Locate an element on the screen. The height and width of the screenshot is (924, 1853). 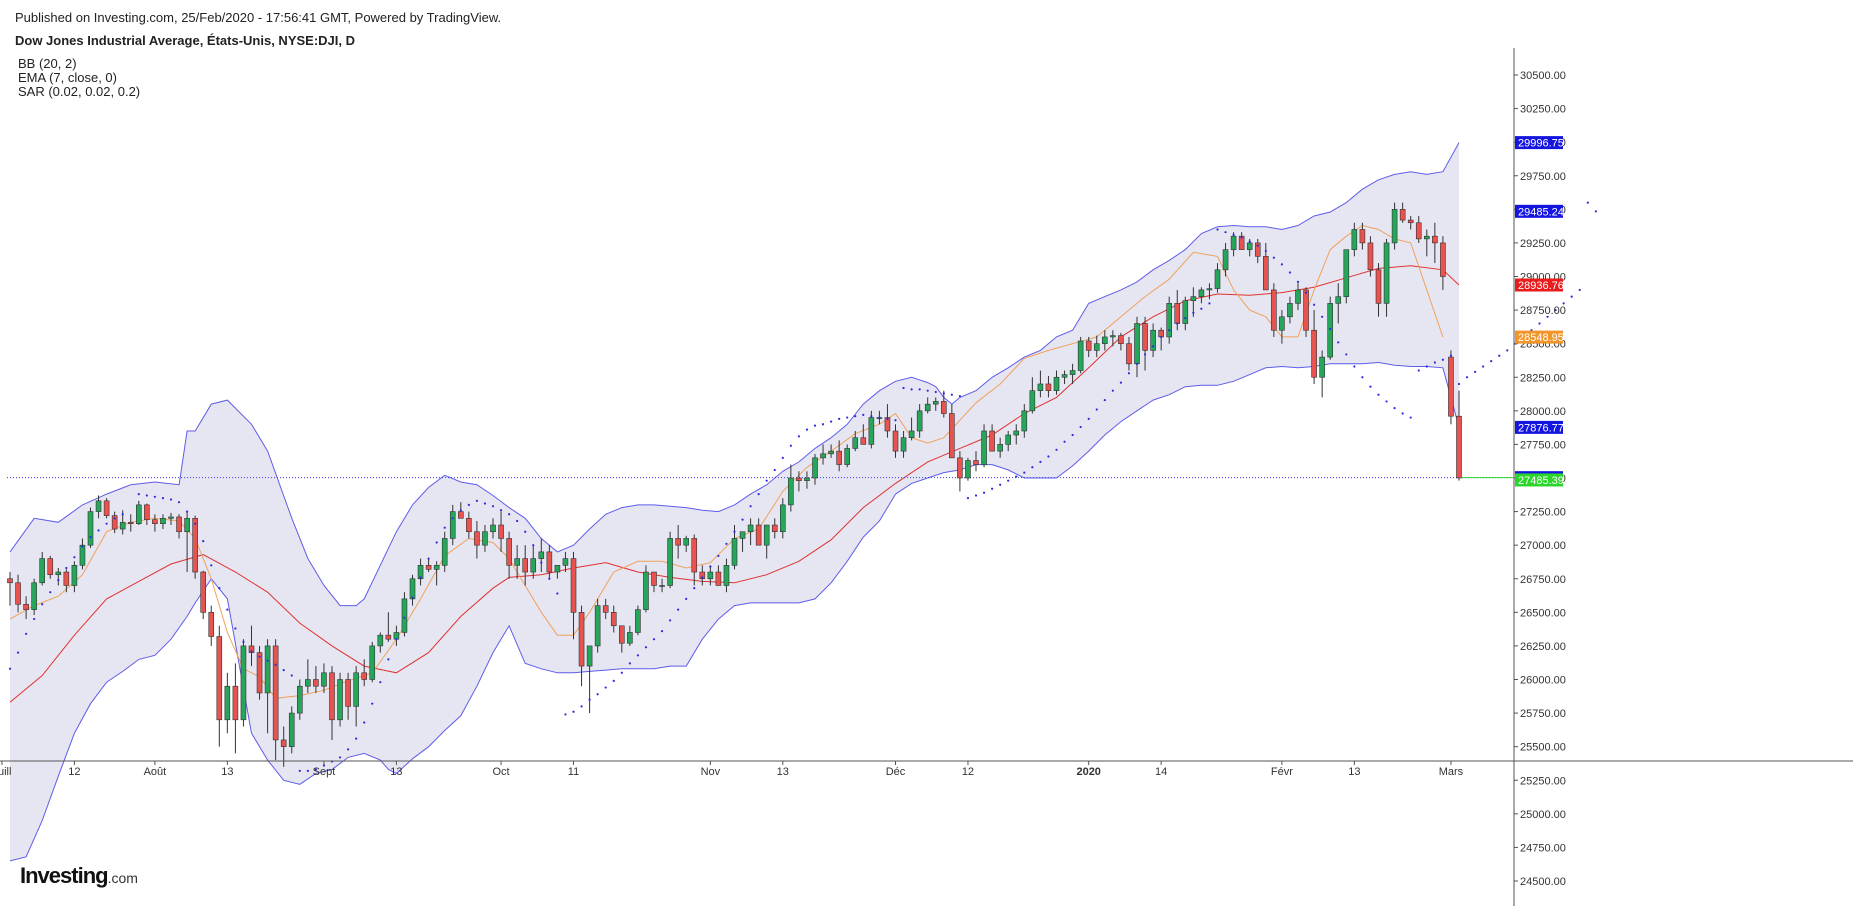
indicator-sar: SAR (0.02, 0.02, 0.2) is located at coordinates (79, 91).